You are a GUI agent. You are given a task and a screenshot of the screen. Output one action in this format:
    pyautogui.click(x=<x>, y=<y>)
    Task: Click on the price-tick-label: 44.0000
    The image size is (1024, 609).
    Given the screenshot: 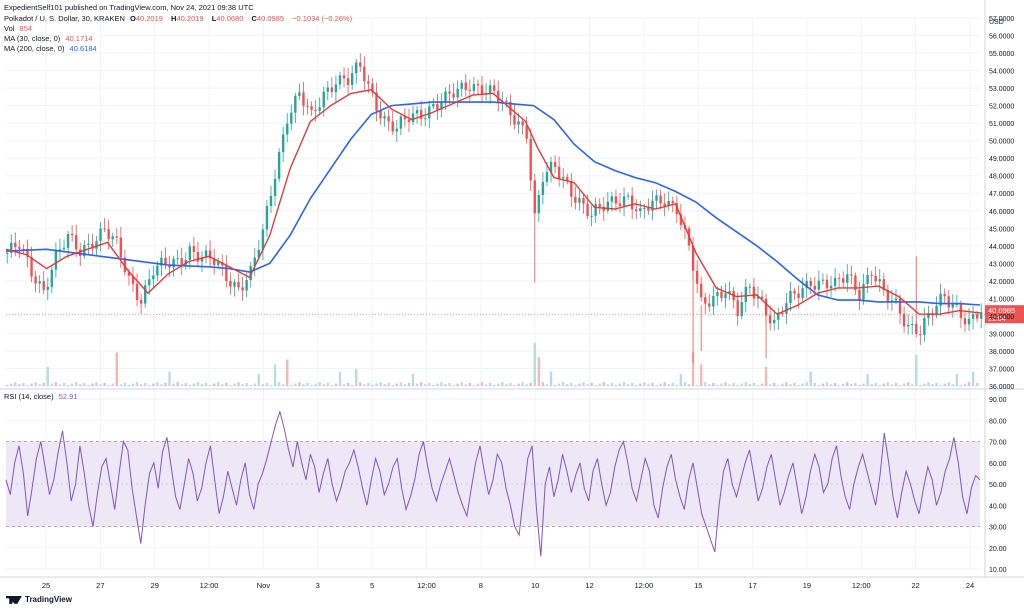 What is the action you would take?
    pyautogui.click(x=1001, y=247)
    